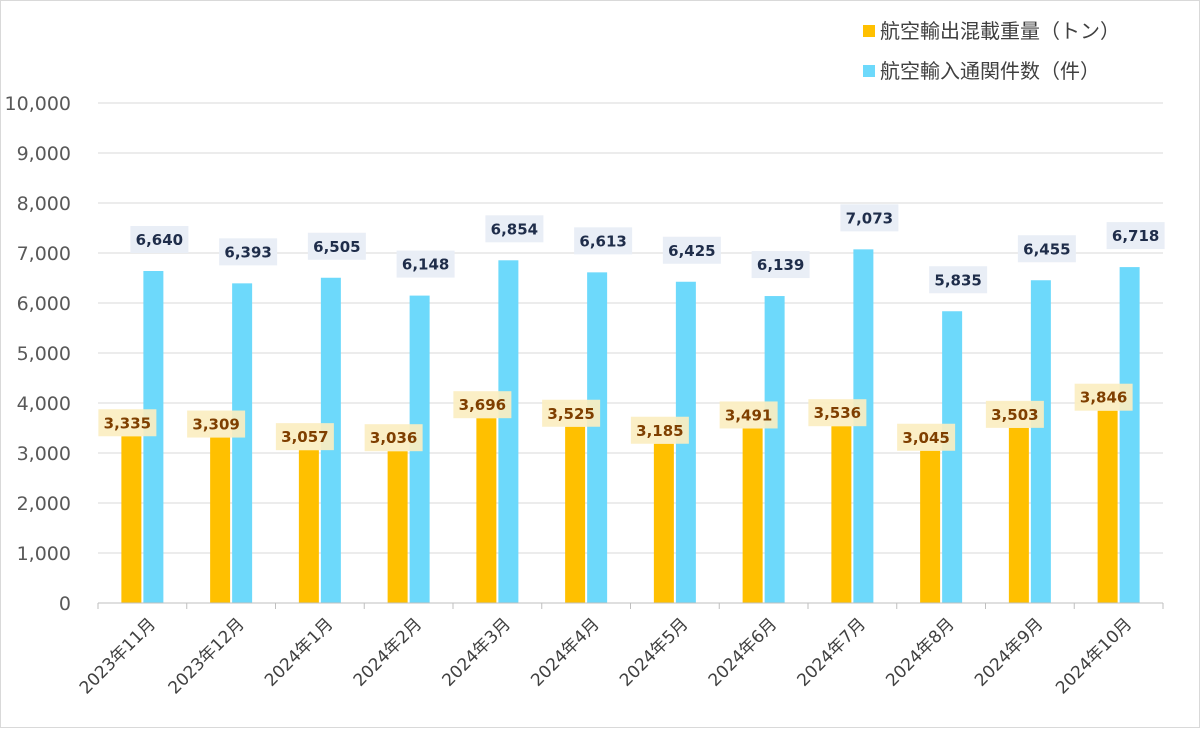 The image size is (1200, 732). Describe the element at coordinates (654, 652) in the screenshot. I see `x-tick-label: 2024年5月` at that location.